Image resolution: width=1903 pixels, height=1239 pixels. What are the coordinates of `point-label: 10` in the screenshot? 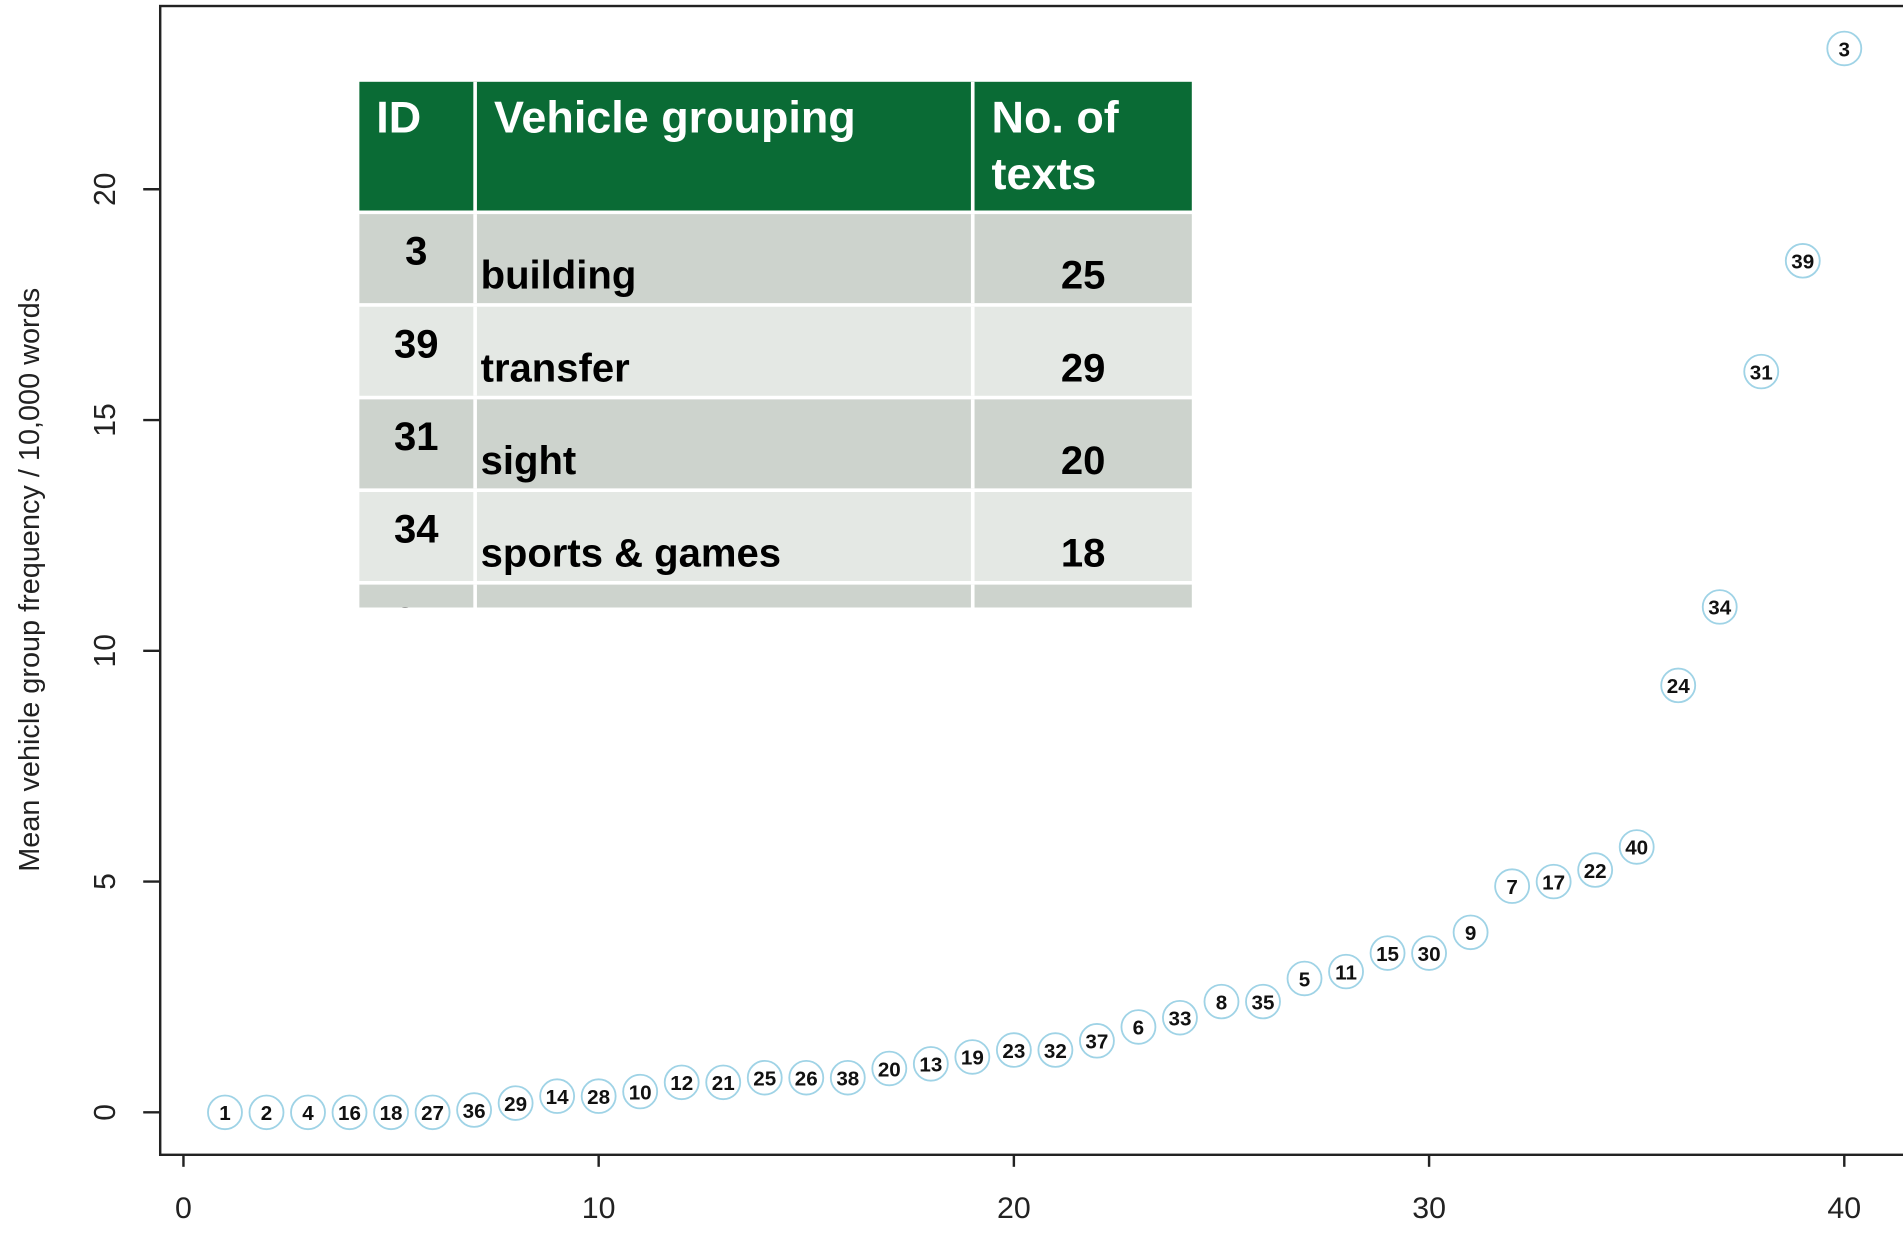 It's located at (640, 1092).